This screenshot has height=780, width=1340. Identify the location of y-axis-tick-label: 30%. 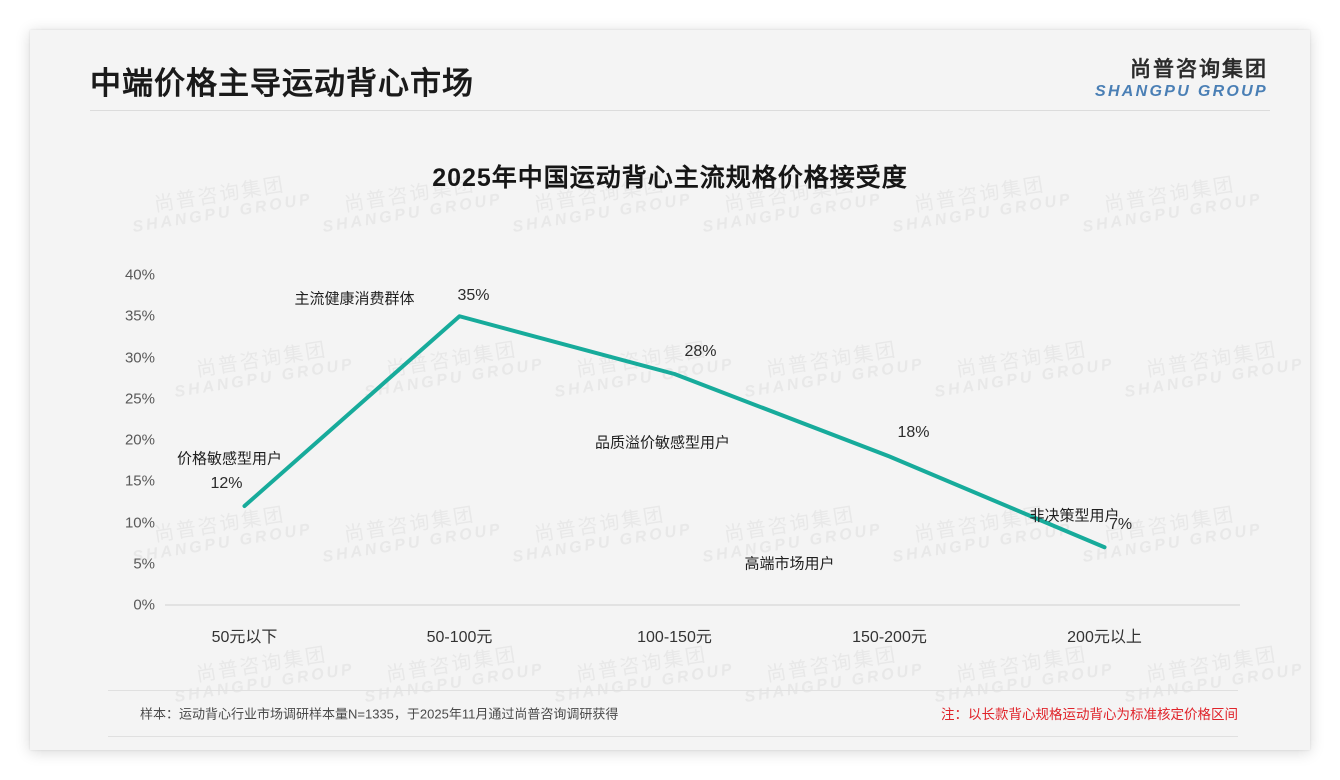
(139, 357).